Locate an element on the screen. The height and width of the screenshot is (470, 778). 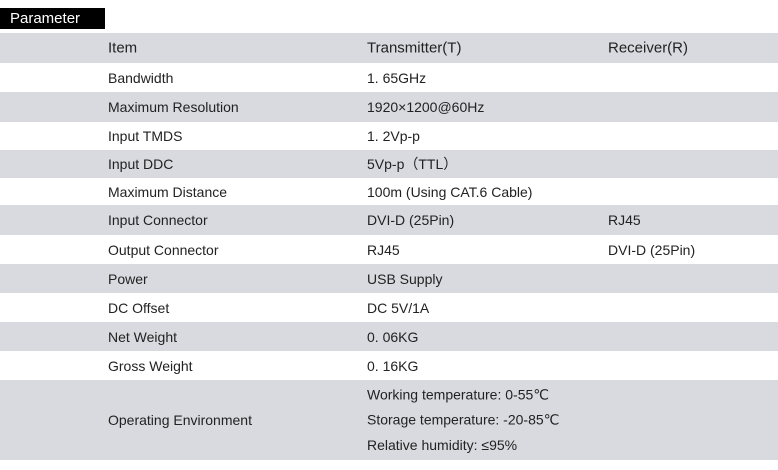
item-cell: Maximum Distance is located at coordinates (168, 191).